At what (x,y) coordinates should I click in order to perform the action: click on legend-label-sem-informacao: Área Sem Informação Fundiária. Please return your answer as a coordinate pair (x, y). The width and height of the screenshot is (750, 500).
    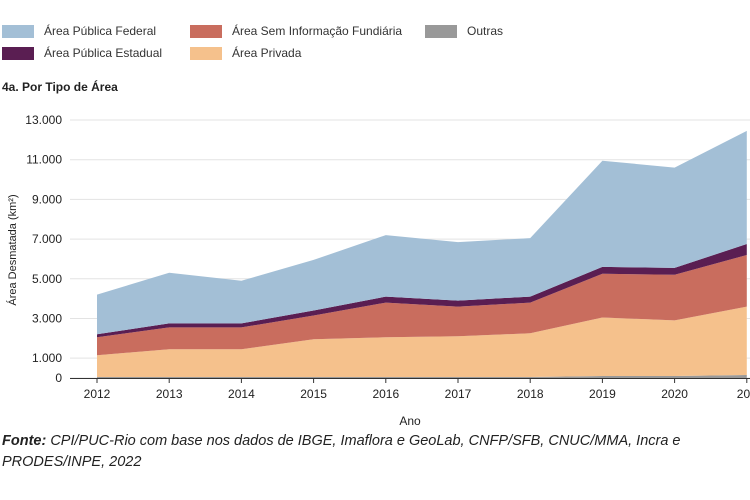
    Looking at the image, I should click on (317, 31).